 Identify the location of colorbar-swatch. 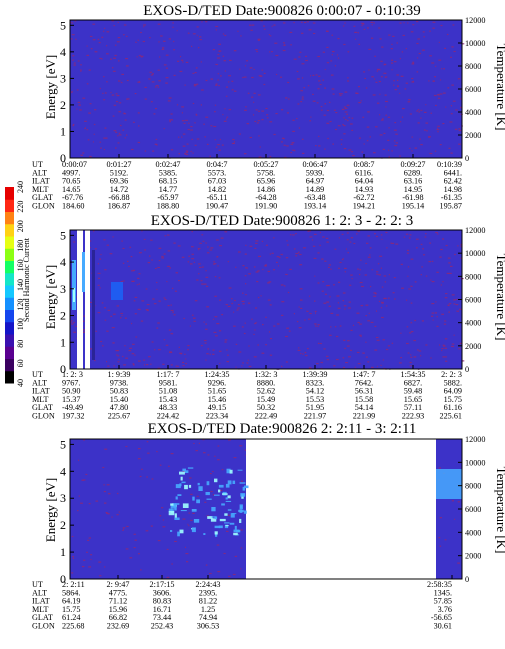
(9, 218).